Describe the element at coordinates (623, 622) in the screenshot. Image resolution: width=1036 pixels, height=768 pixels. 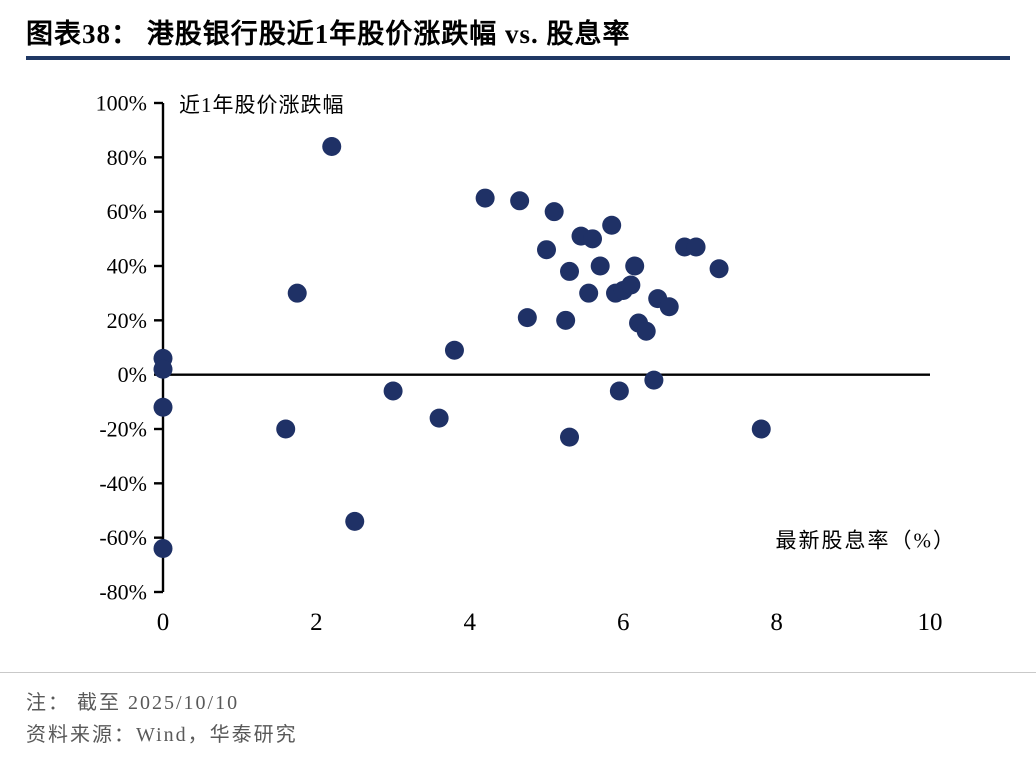
I see `x-tick-label: 6` at that location.